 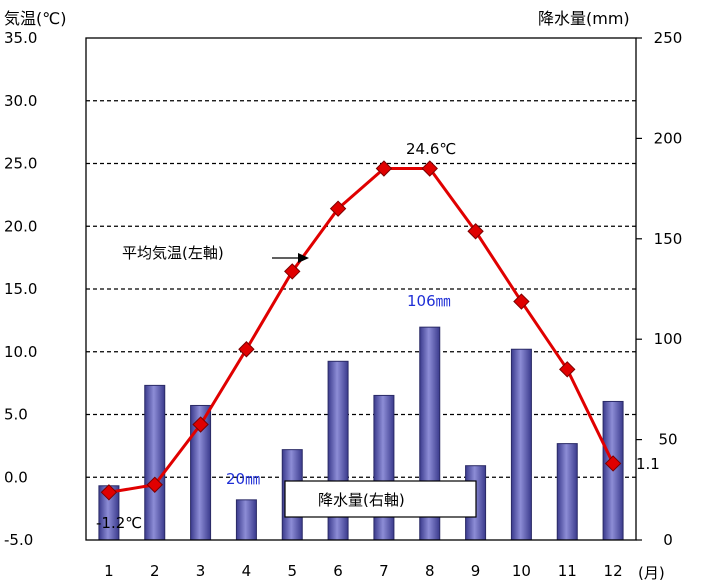 What do you see at coordinates (20, 226) in the screenshot?
I see `left-tick-label: 20.0` at bounding box center [20, 226].